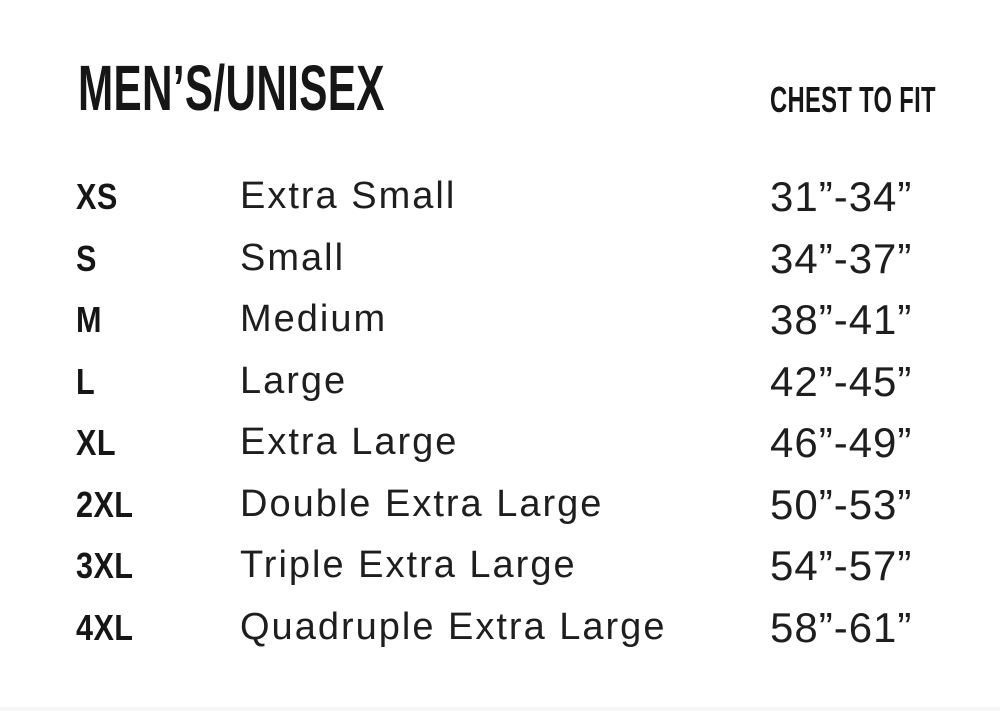 Image resolution: width=1000 pixels, height=711 pixels. Describe the element at coordinates (500, 320) in the screenshot. I see `table-row: M Medium 38”-41”` at that location.